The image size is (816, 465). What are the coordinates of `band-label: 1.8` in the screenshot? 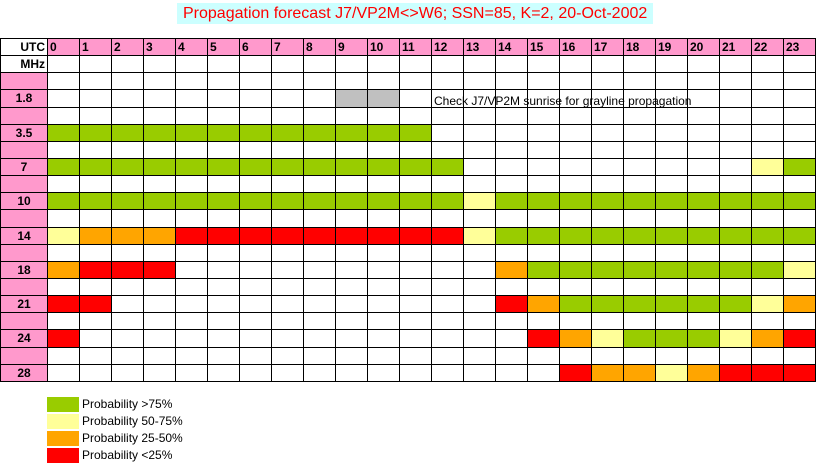 It's located at (24, 98).